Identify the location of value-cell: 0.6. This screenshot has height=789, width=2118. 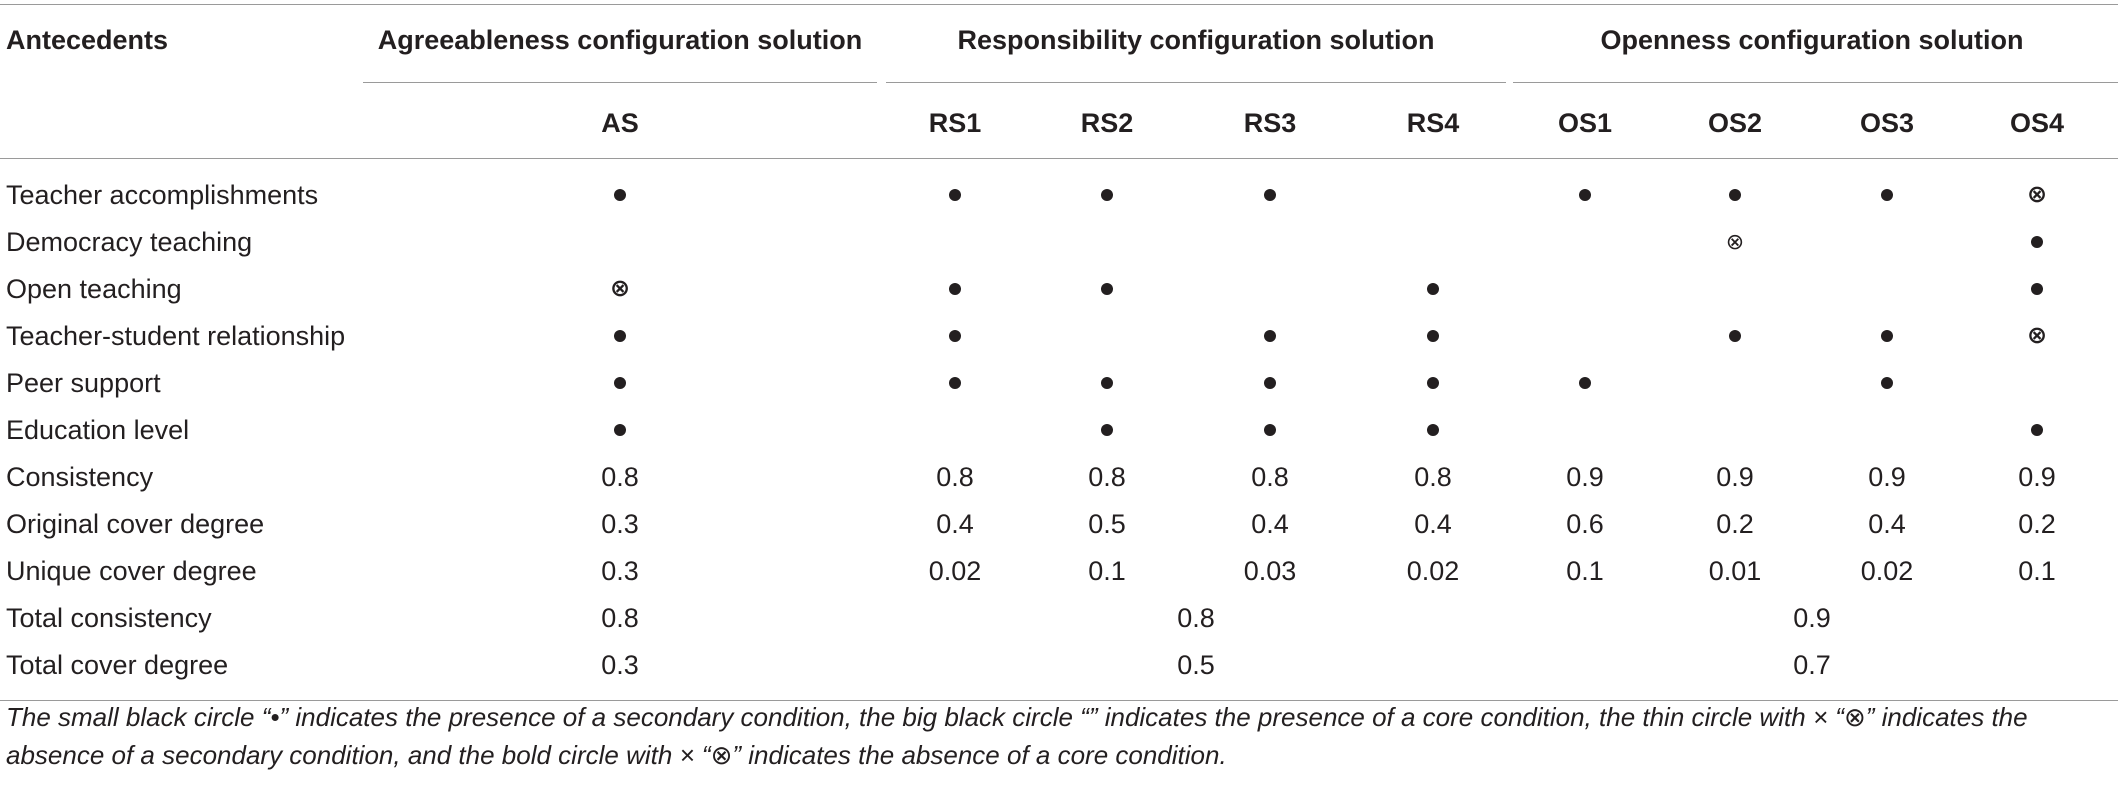
(1585, 524).